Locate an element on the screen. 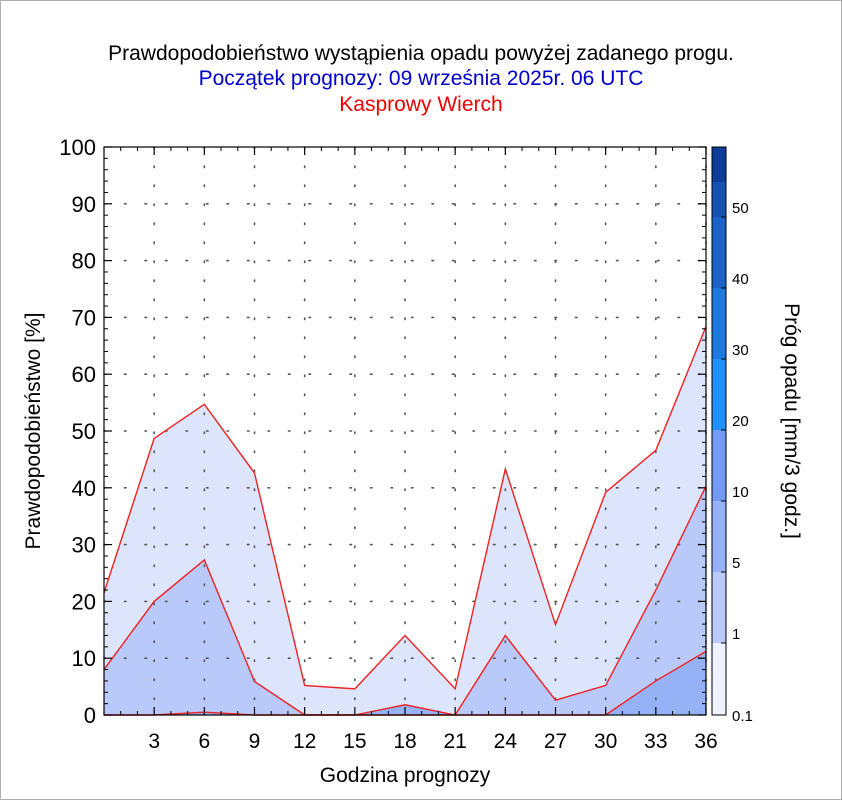 This screenshot has height=800, width=842. x-tick-label: 18 is located at coordinates (404, 741).